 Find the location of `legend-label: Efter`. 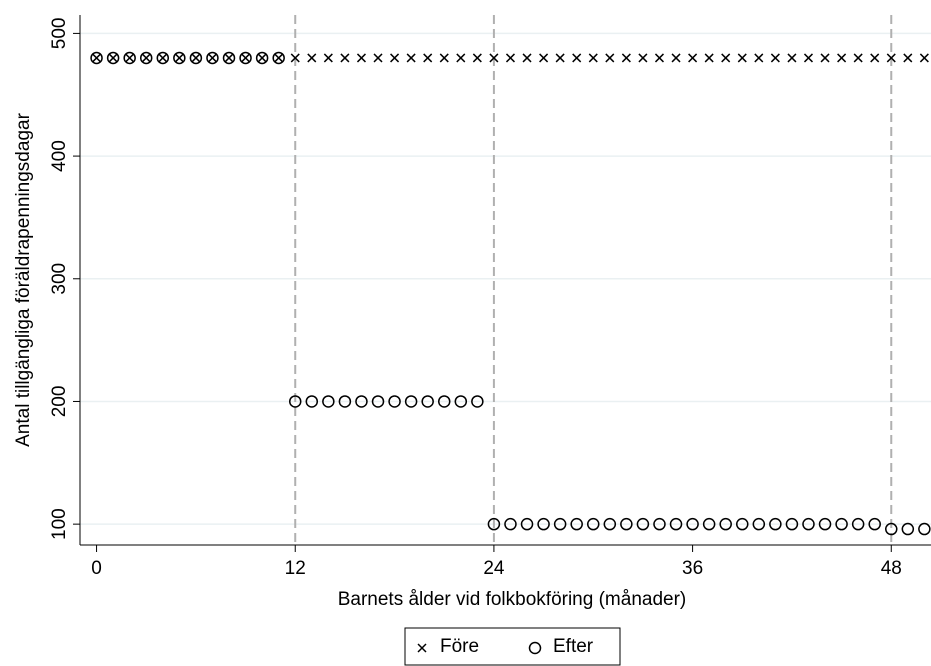

legend-label: Efter is located at coordinates (573, 646).